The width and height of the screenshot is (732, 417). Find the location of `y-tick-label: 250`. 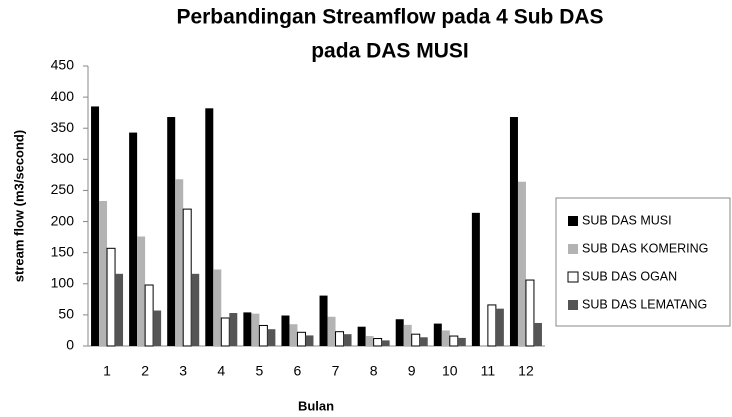

y-tick-label: 250 is located at coordinates (63, 189).